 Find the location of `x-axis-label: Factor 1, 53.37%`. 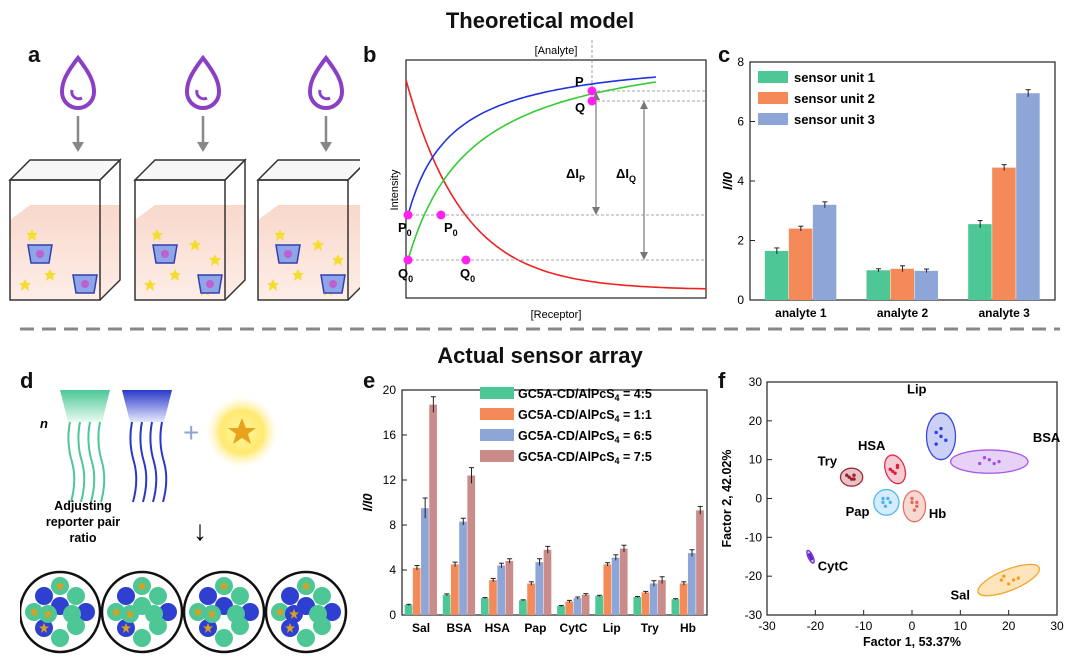

x-axis-label: Factor 1, 53.37% is located at coordinates (912, 642).